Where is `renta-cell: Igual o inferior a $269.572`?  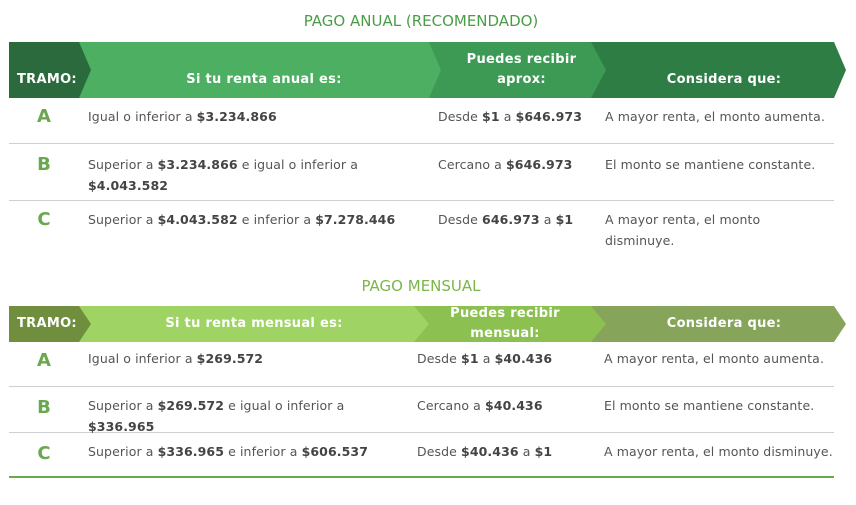
renta-cell: Igual o inferior a $269.572 is located at coordinates (176, 358).